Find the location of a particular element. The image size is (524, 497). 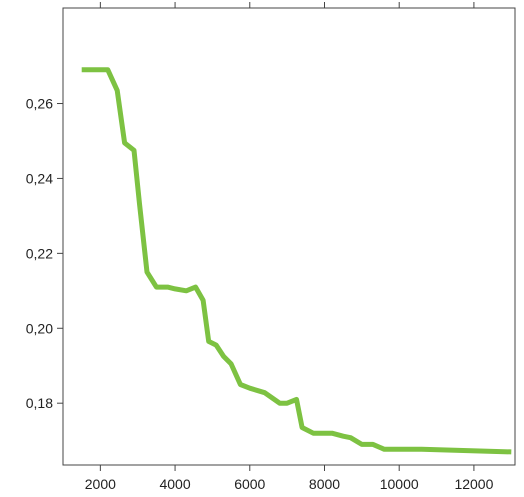

x-tick-label: 2000 is located at coordinates (100, 484).